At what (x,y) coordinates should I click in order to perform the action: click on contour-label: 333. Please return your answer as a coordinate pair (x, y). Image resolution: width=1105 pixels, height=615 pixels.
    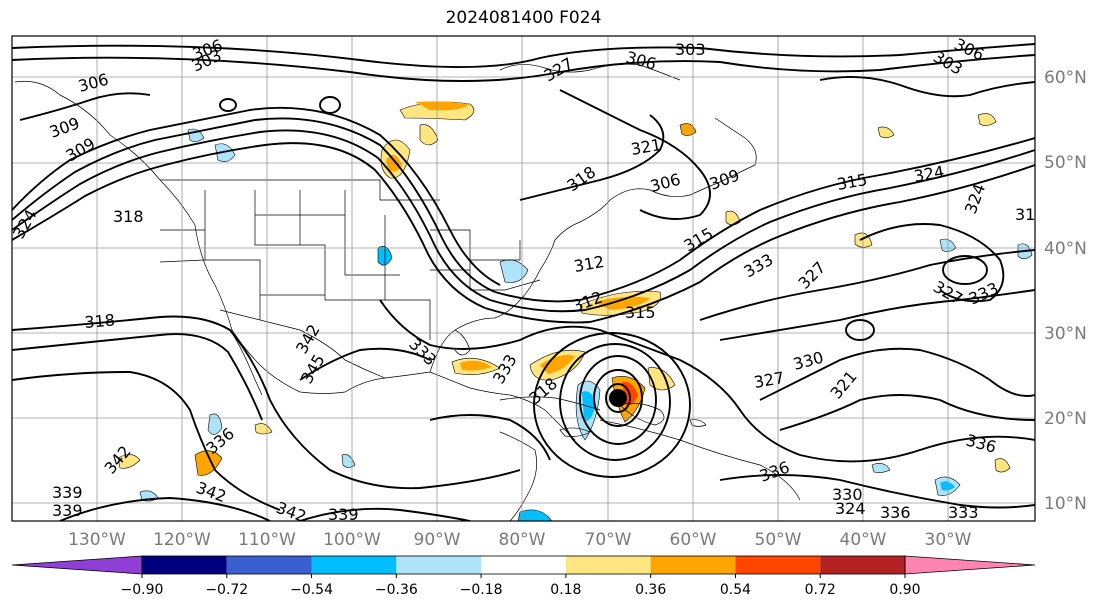
    Looking at the image, I should click on (963, 512).